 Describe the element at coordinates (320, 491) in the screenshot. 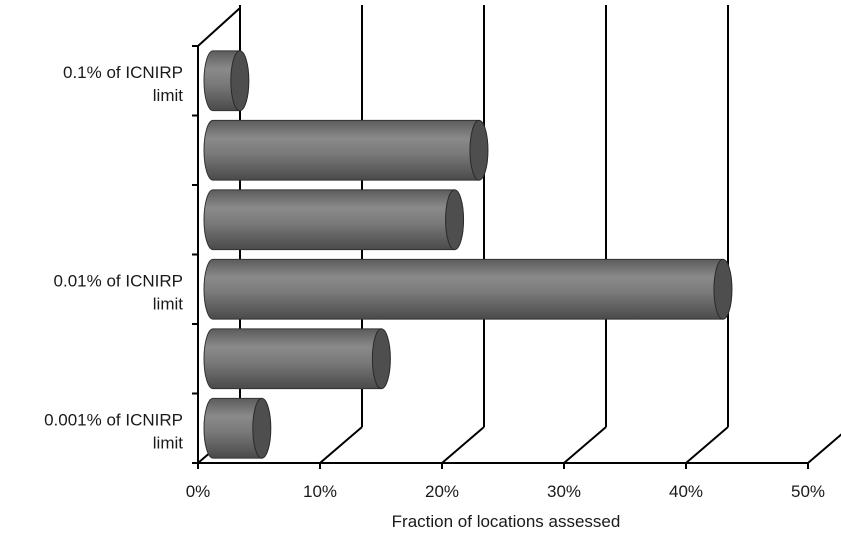

I see `x-tick-label: 10%` at that location.